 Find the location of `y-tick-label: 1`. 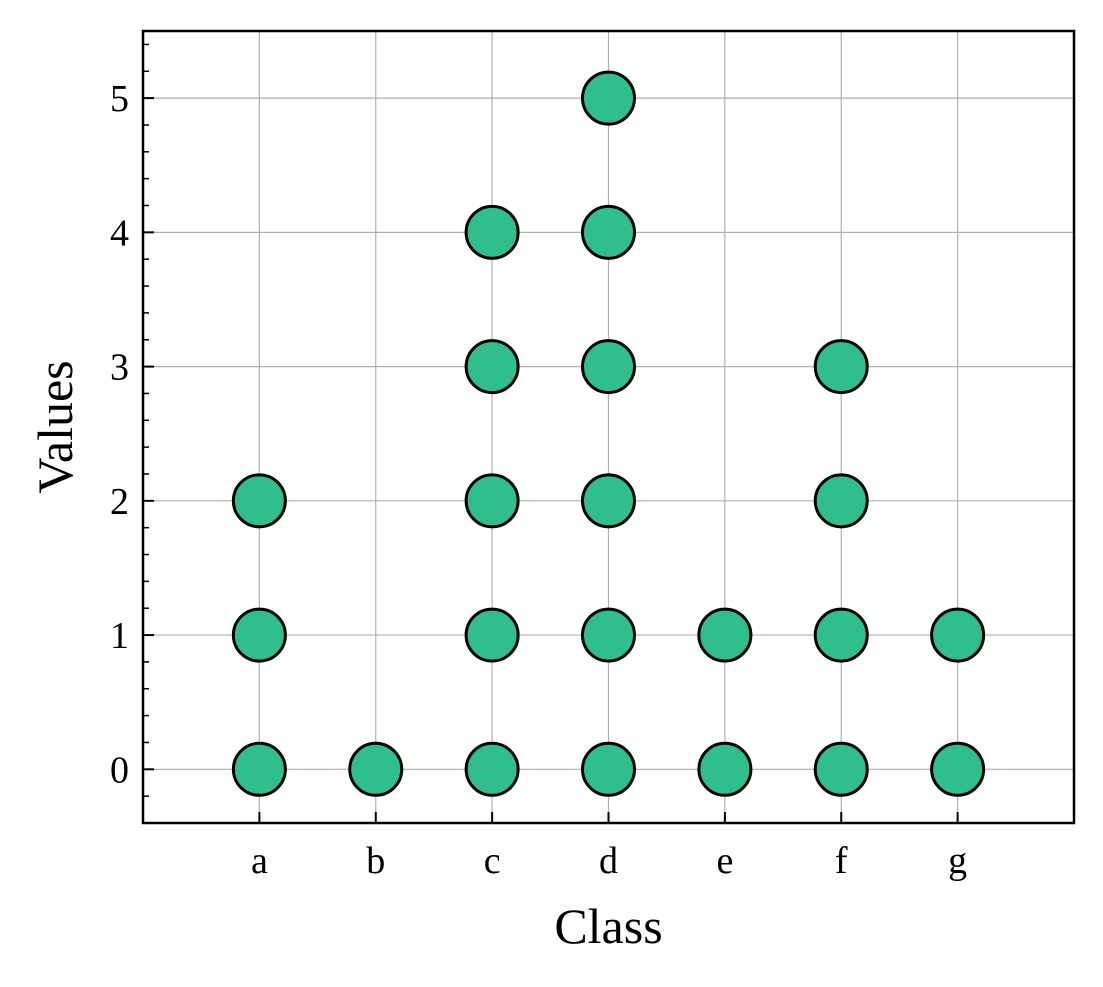

y-tick-label: 1 is located at coordinates (119, 636).